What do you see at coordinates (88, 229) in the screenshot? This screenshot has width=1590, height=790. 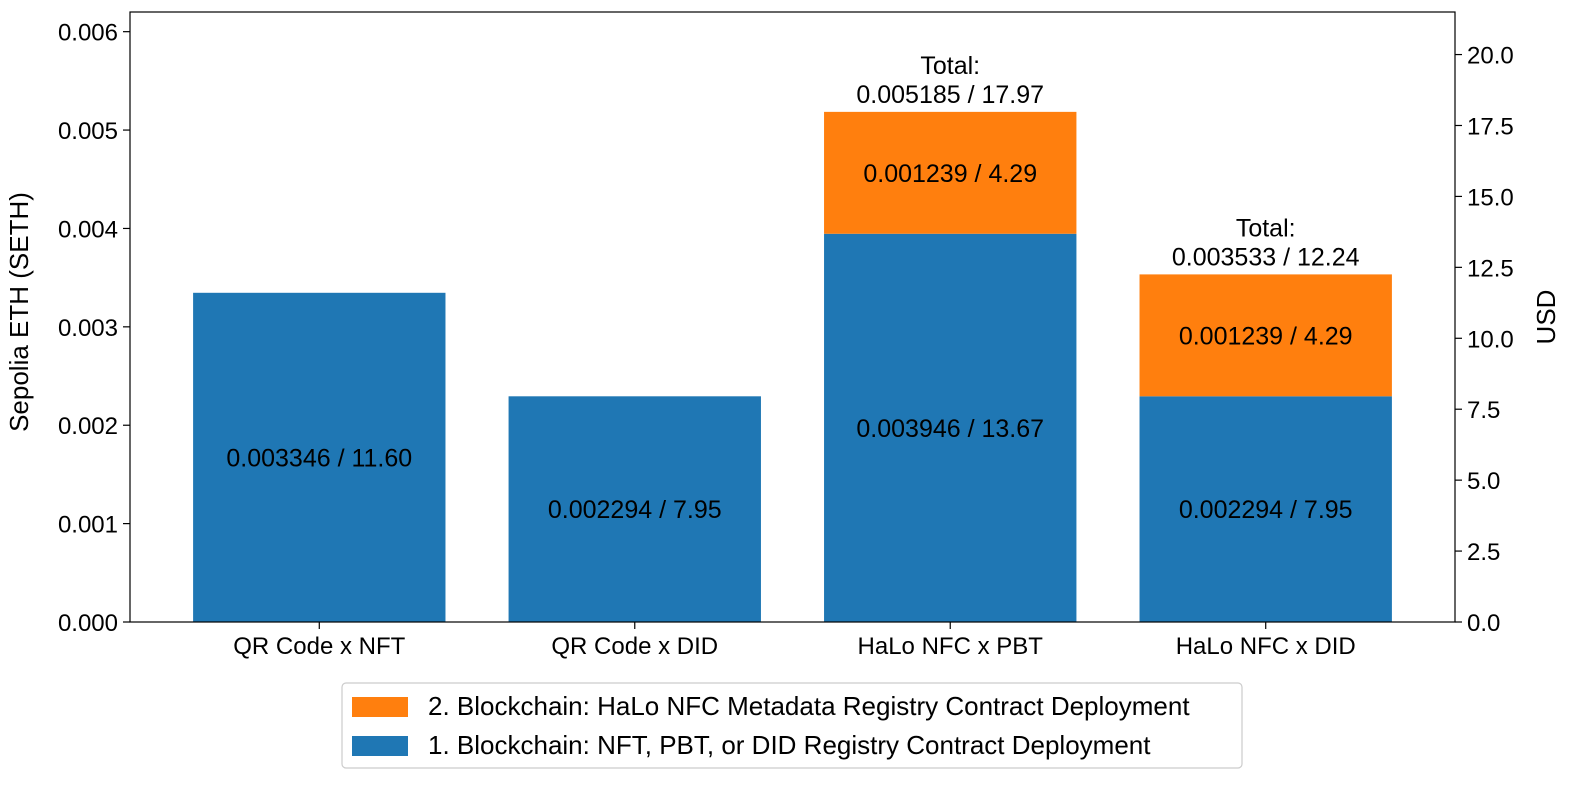 I see `y-tick-label: 0.004` at bounding box center [88, 229].